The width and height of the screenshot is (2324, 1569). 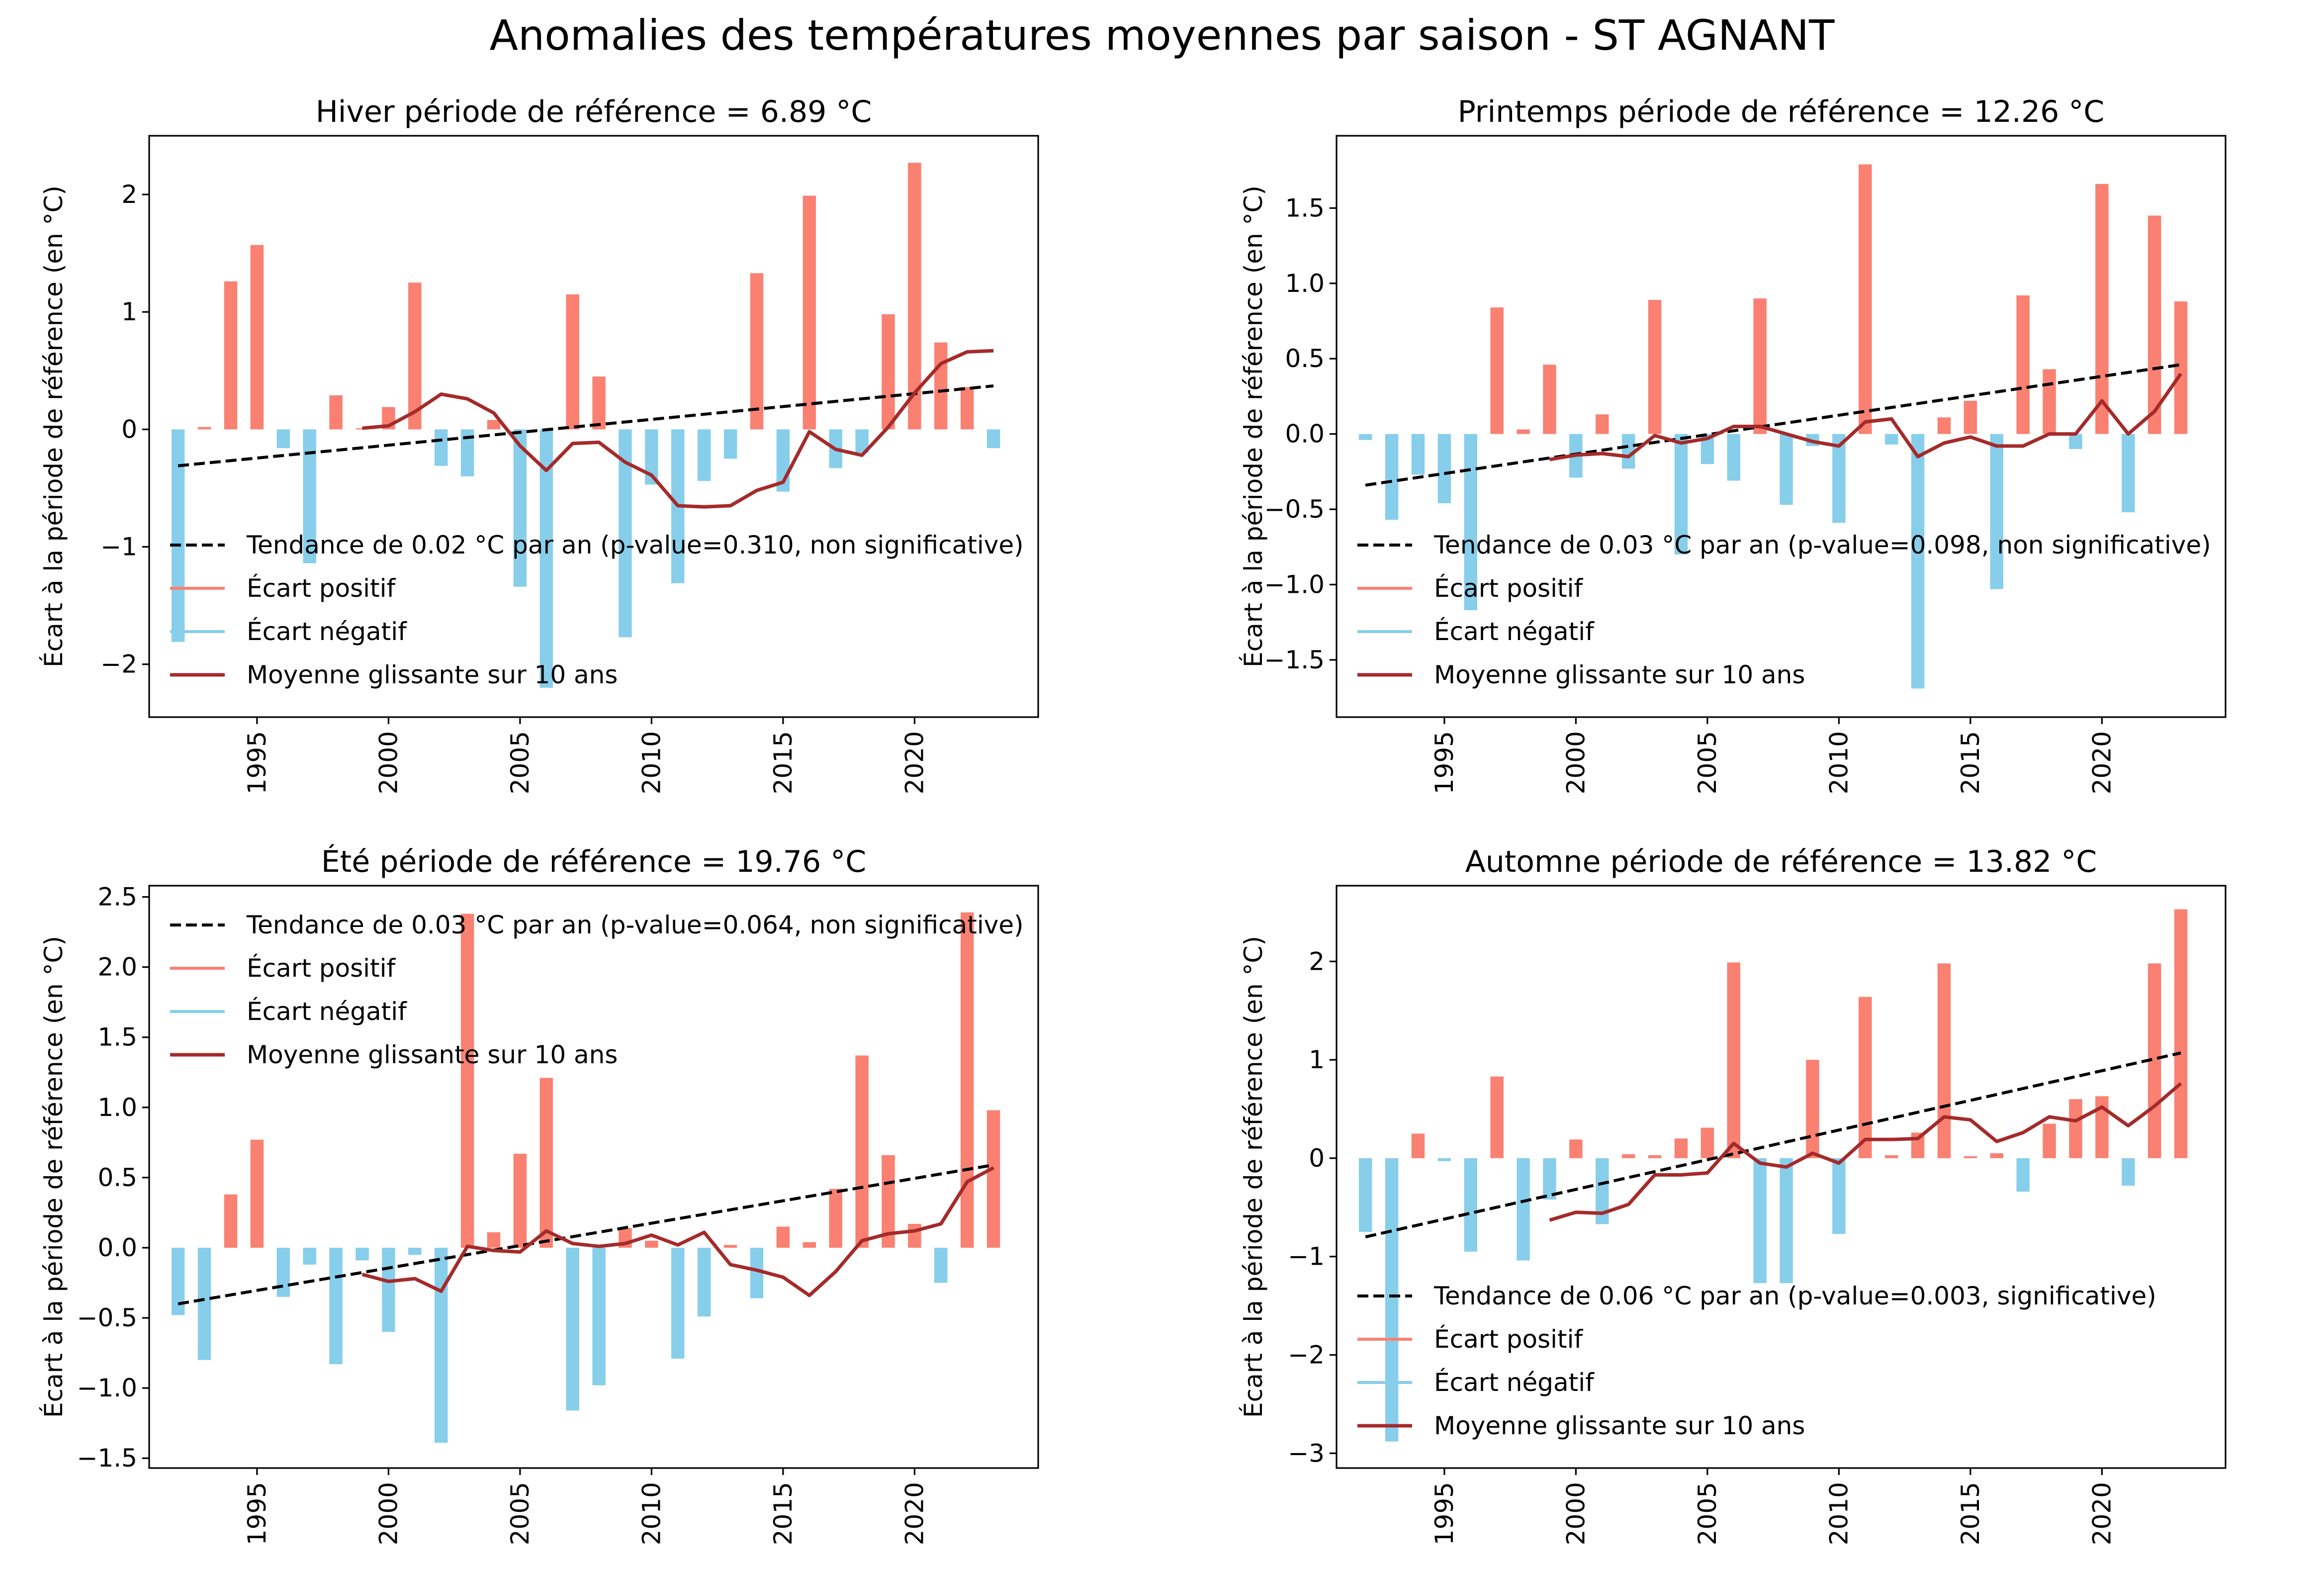 I want to click on legend-item-rolling: Moyenne glissante sur 10 ans, so click(x=1581, y=674).